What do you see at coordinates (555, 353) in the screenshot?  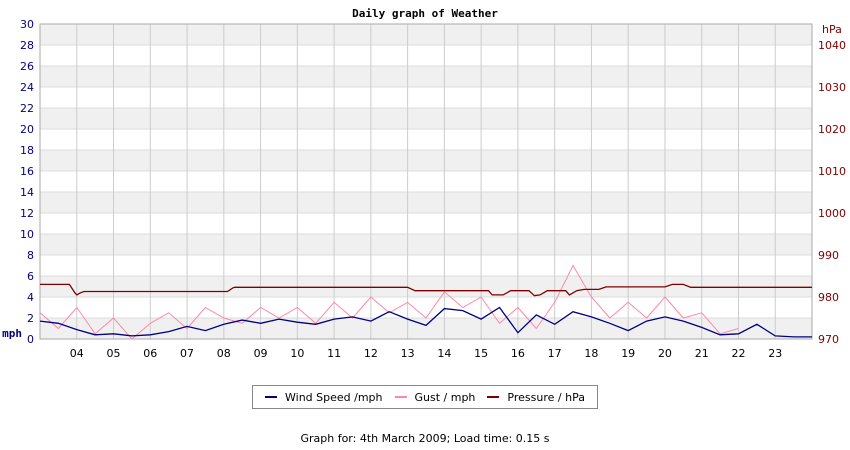 I see `x-tick-label: 17` at bounding box center [555, 353].